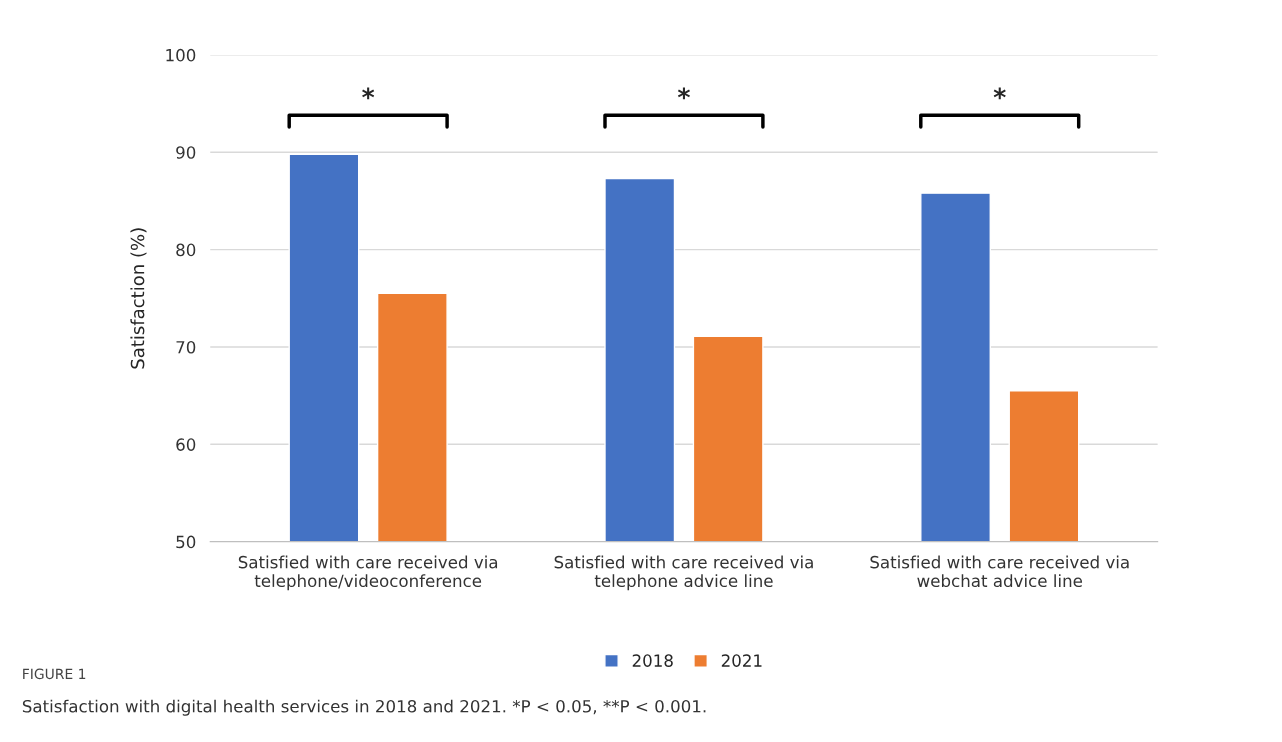 Image resolution: width=1282 pixels, height=742 pixels. I want to click on caption: FIGURE 1, so click(54, 674).